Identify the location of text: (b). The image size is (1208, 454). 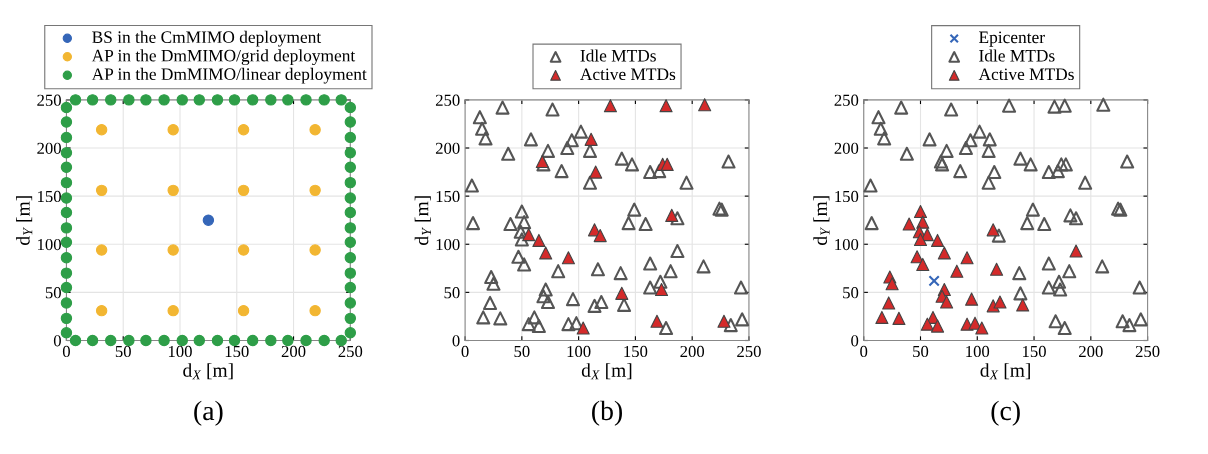
(607, 413).